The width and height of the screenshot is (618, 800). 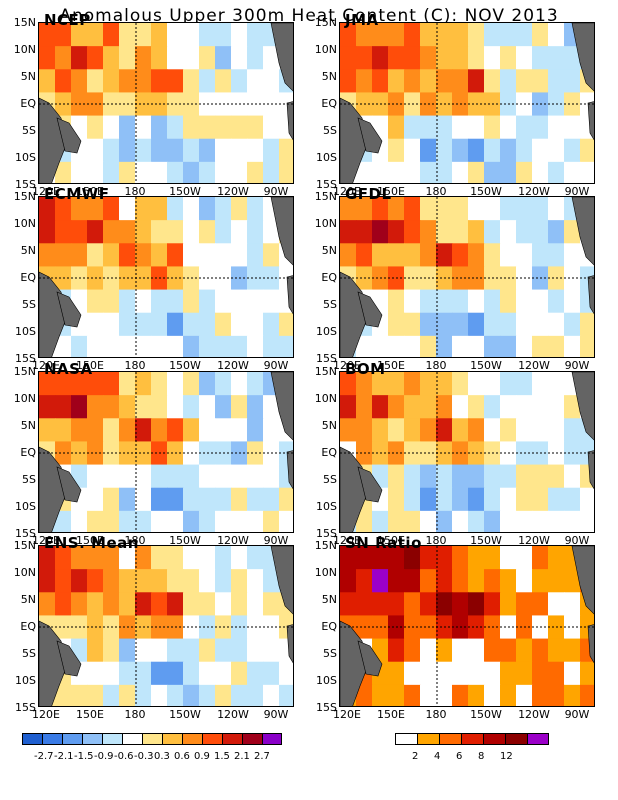 I want to click on longitude-label: 120E, so click(x=347, y=714).